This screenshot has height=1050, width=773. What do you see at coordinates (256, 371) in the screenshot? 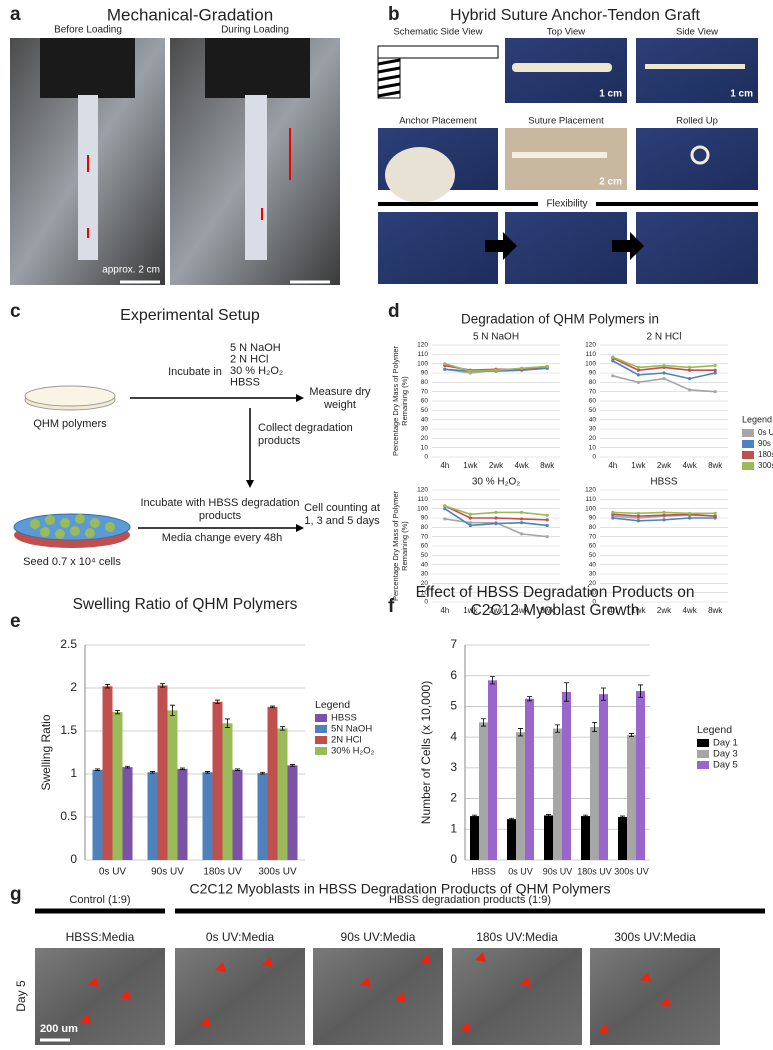
I see `solution: 30 % H₂O₂` at bounding box center [256, 371].